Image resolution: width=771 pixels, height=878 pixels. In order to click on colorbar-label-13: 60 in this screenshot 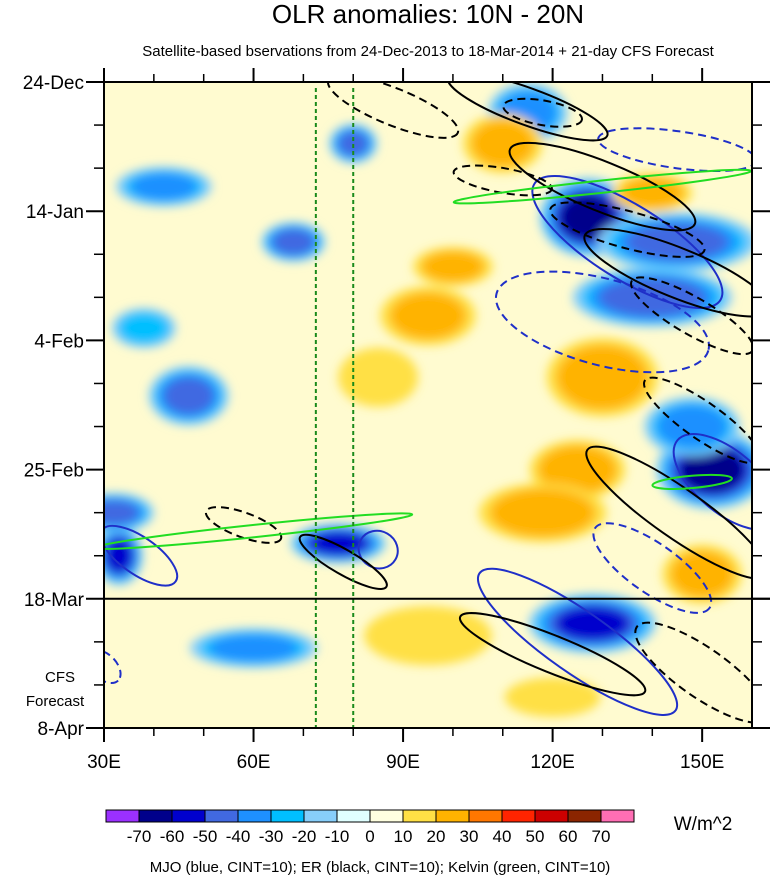, I will do `click(568, 836)`.